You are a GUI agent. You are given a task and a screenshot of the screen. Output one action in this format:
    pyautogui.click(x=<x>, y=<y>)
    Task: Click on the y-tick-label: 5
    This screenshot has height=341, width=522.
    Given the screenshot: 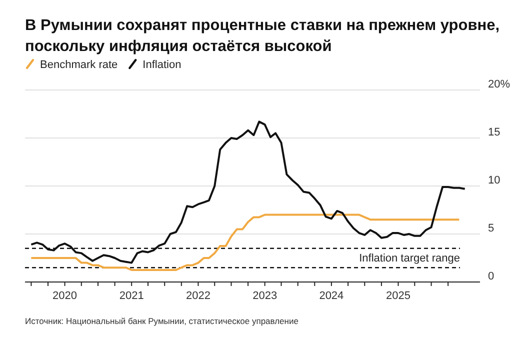 What is the action you would take?
    pyautogui.click(x=491, y=228)
    